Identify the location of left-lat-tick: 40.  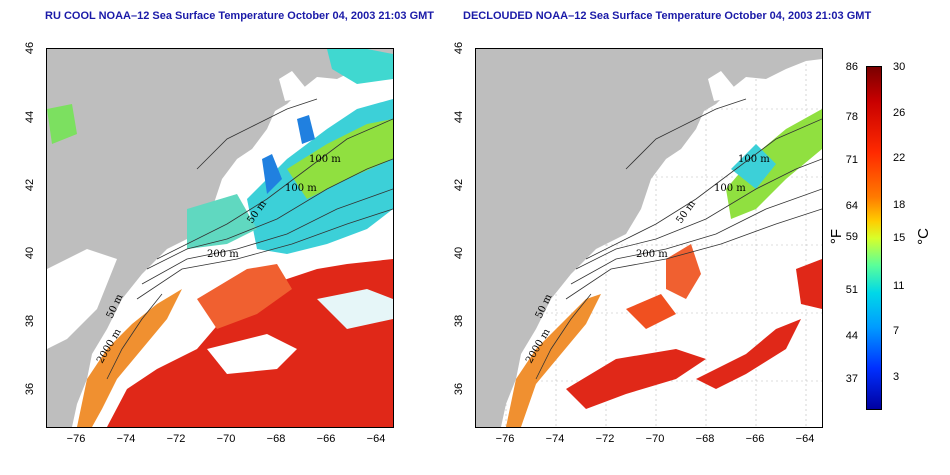
(30, 253).